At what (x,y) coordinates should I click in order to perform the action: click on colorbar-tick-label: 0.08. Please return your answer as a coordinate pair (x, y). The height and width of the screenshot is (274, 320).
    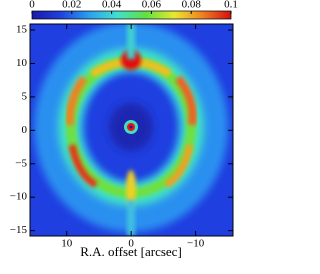
    Looking at the image, I should click on (192, 5).